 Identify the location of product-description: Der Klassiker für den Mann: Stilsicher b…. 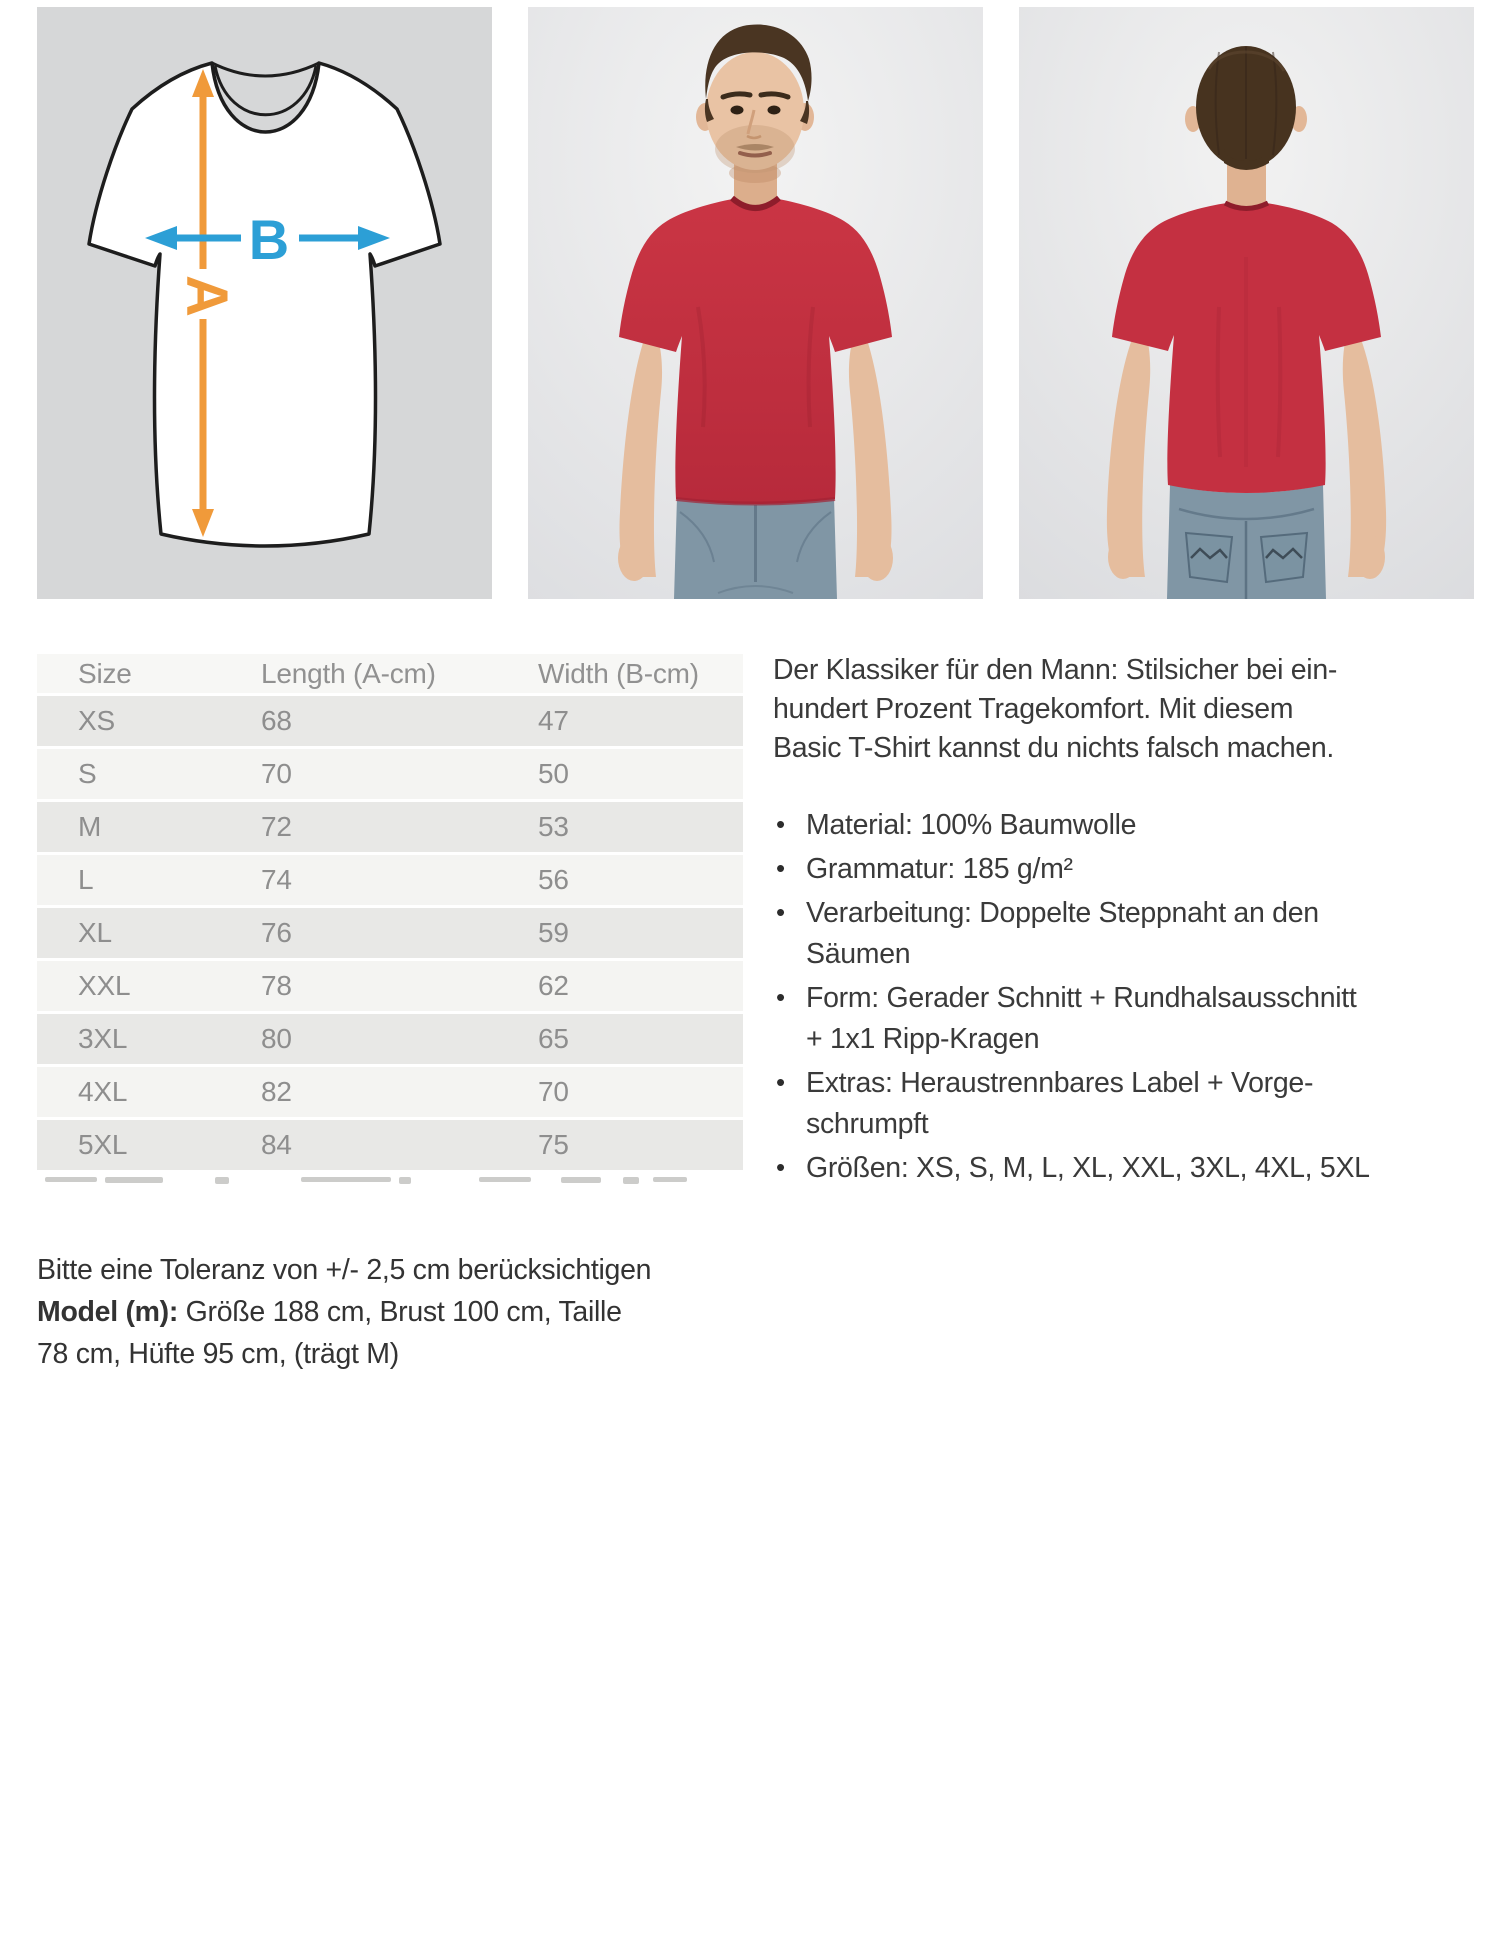
(1104, 921).